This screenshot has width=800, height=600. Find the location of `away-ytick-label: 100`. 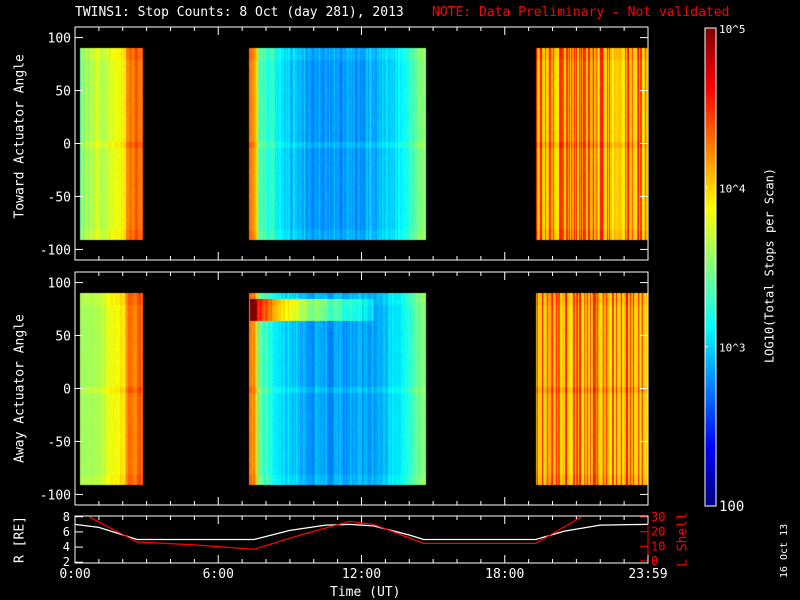

away-ytick-label: 100 is located at coordinates (59, 284).